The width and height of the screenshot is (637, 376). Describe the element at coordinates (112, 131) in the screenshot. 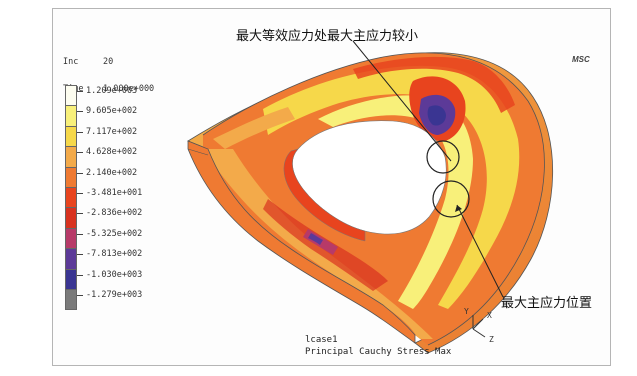

I see `legend-tick-label: 7.117e+002` at that location.